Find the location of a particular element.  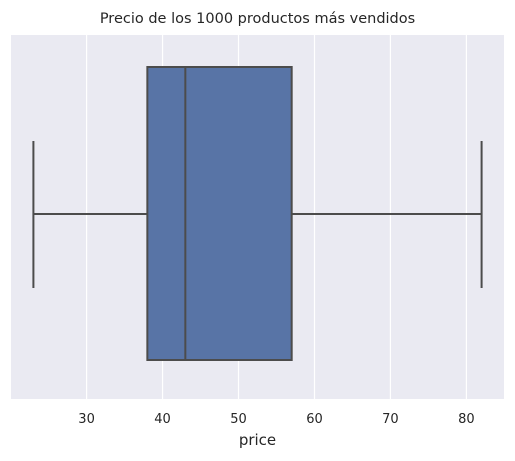

x-tick-label: 40 is located at coordinates (162, 419).